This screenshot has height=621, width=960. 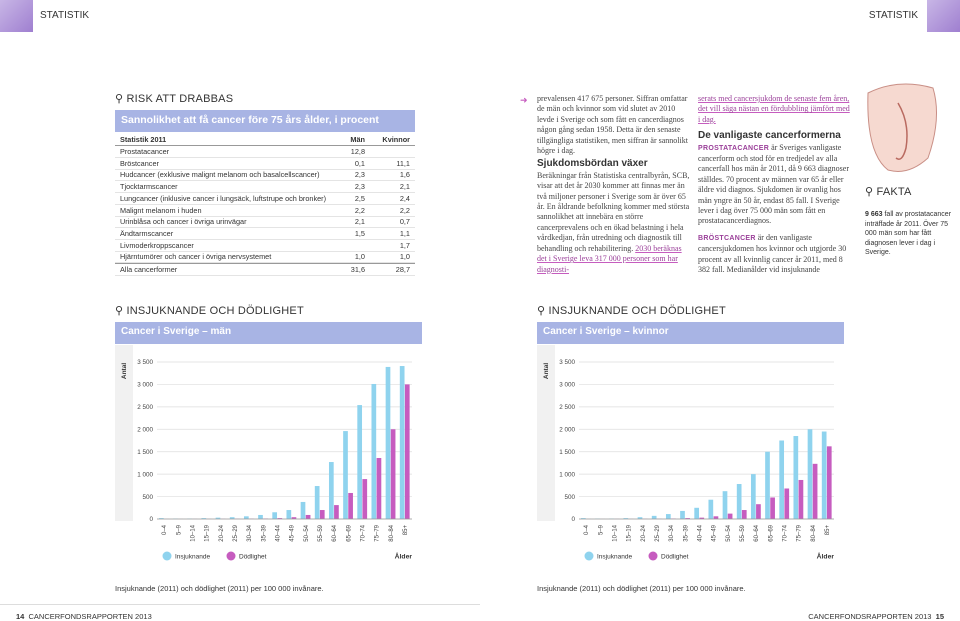 What do you see at coordinates (630, 532) in the screenshot?
I see `x-tick-label: 15–19` at bounding box center [630, 532].